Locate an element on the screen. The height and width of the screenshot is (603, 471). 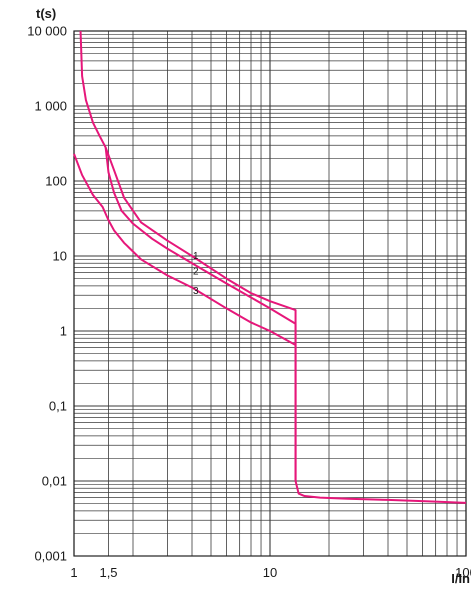
curve-number-label: 2 is located at coordinates (196, 272).